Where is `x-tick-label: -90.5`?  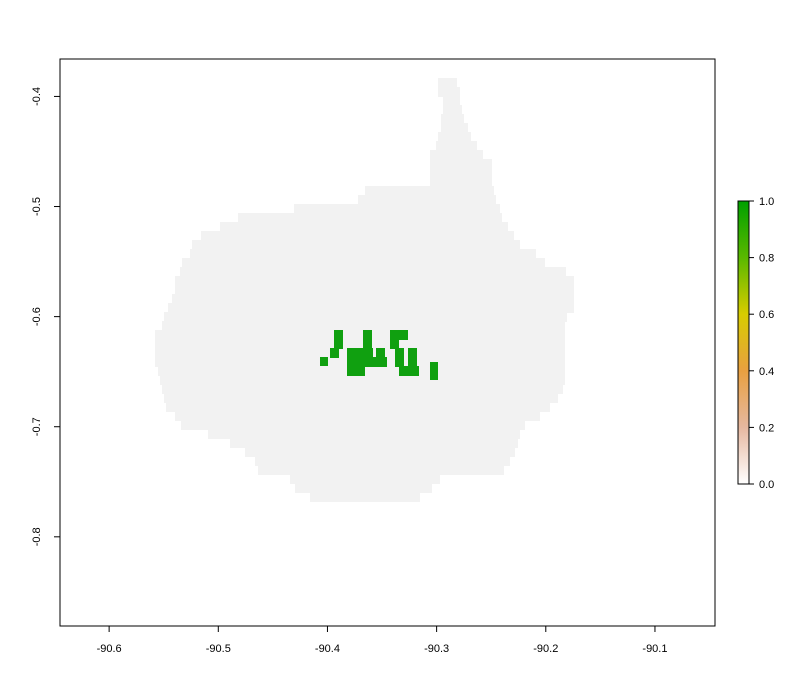 x-tick-label: -90.5 is located at coordinates (218, 649).